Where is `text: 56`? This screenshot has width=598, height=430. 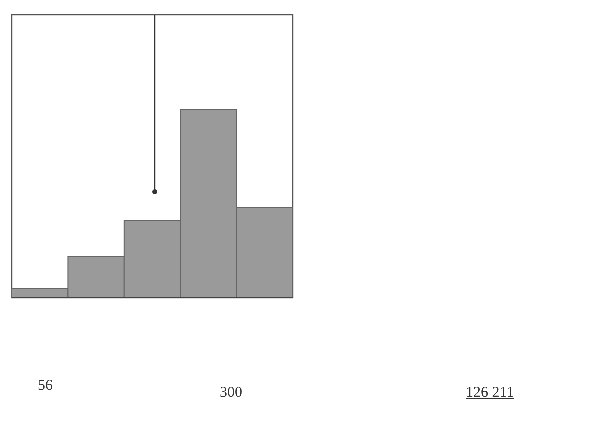
text: 56 is located at coordinates (46, 386).